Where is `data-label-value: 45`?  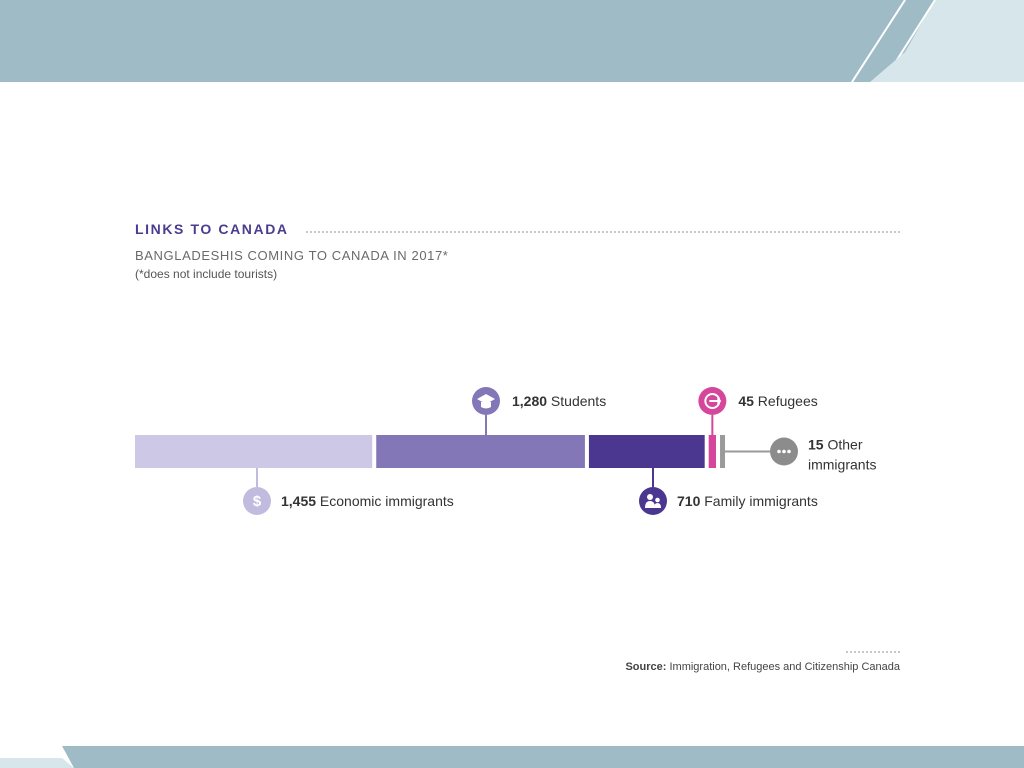 data-label-value: 45 is located at coordinates (746, 401).